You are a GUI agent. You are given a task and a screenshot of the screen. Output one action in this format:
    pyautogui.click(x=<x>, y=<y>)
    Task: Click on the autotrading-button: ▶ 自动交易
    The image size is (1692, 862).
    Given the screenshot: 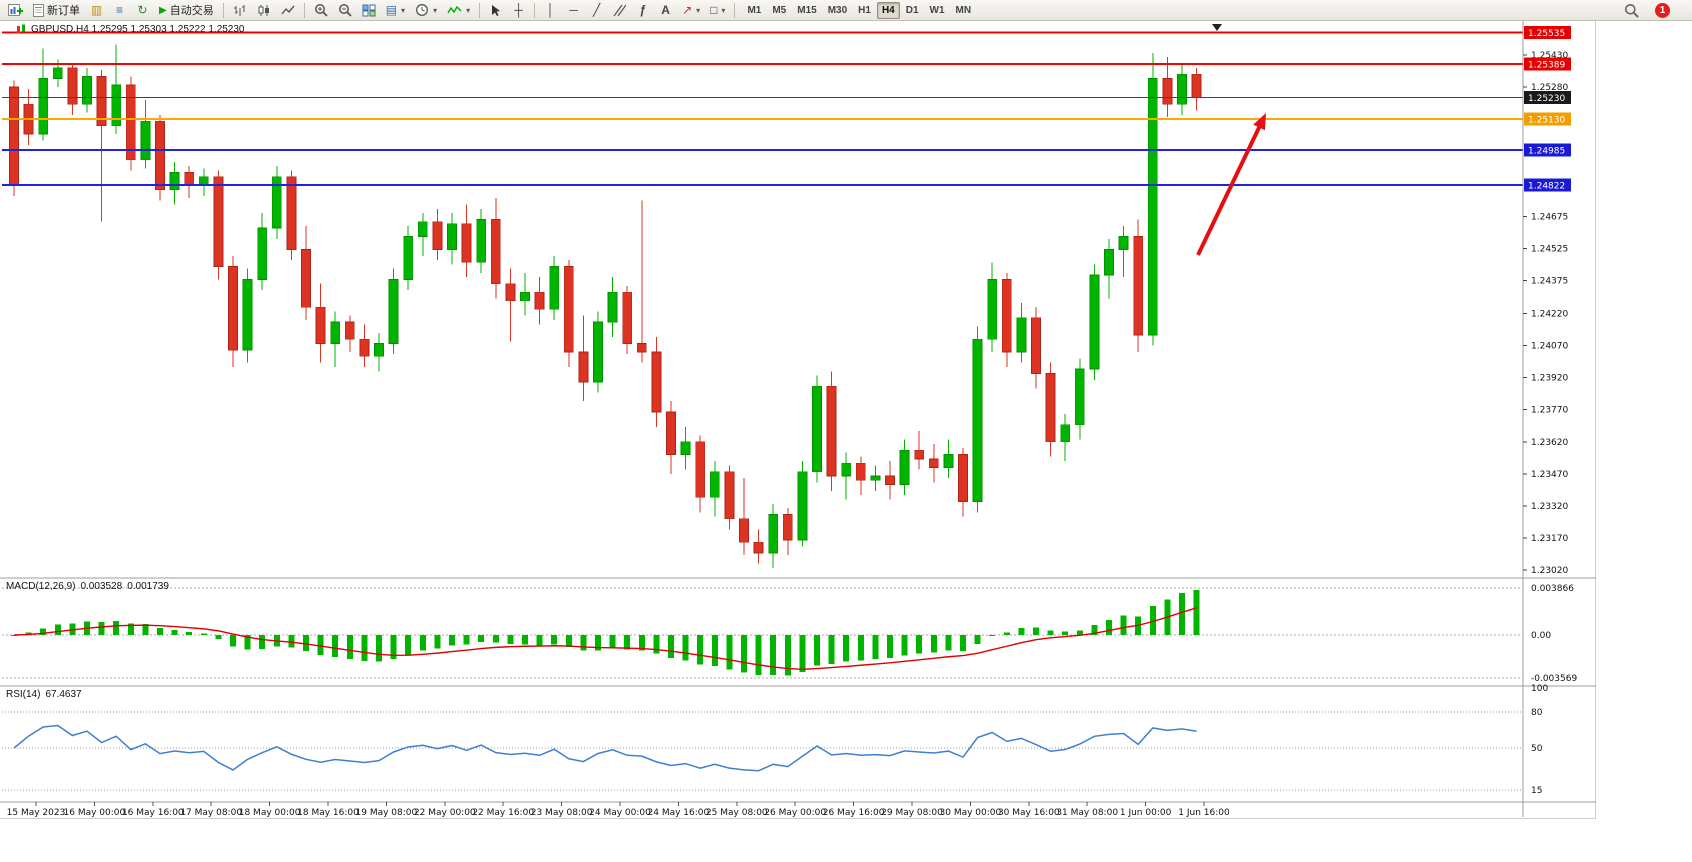 What is the action you would take?
    pyautogui.click(x=186, y=10)
    